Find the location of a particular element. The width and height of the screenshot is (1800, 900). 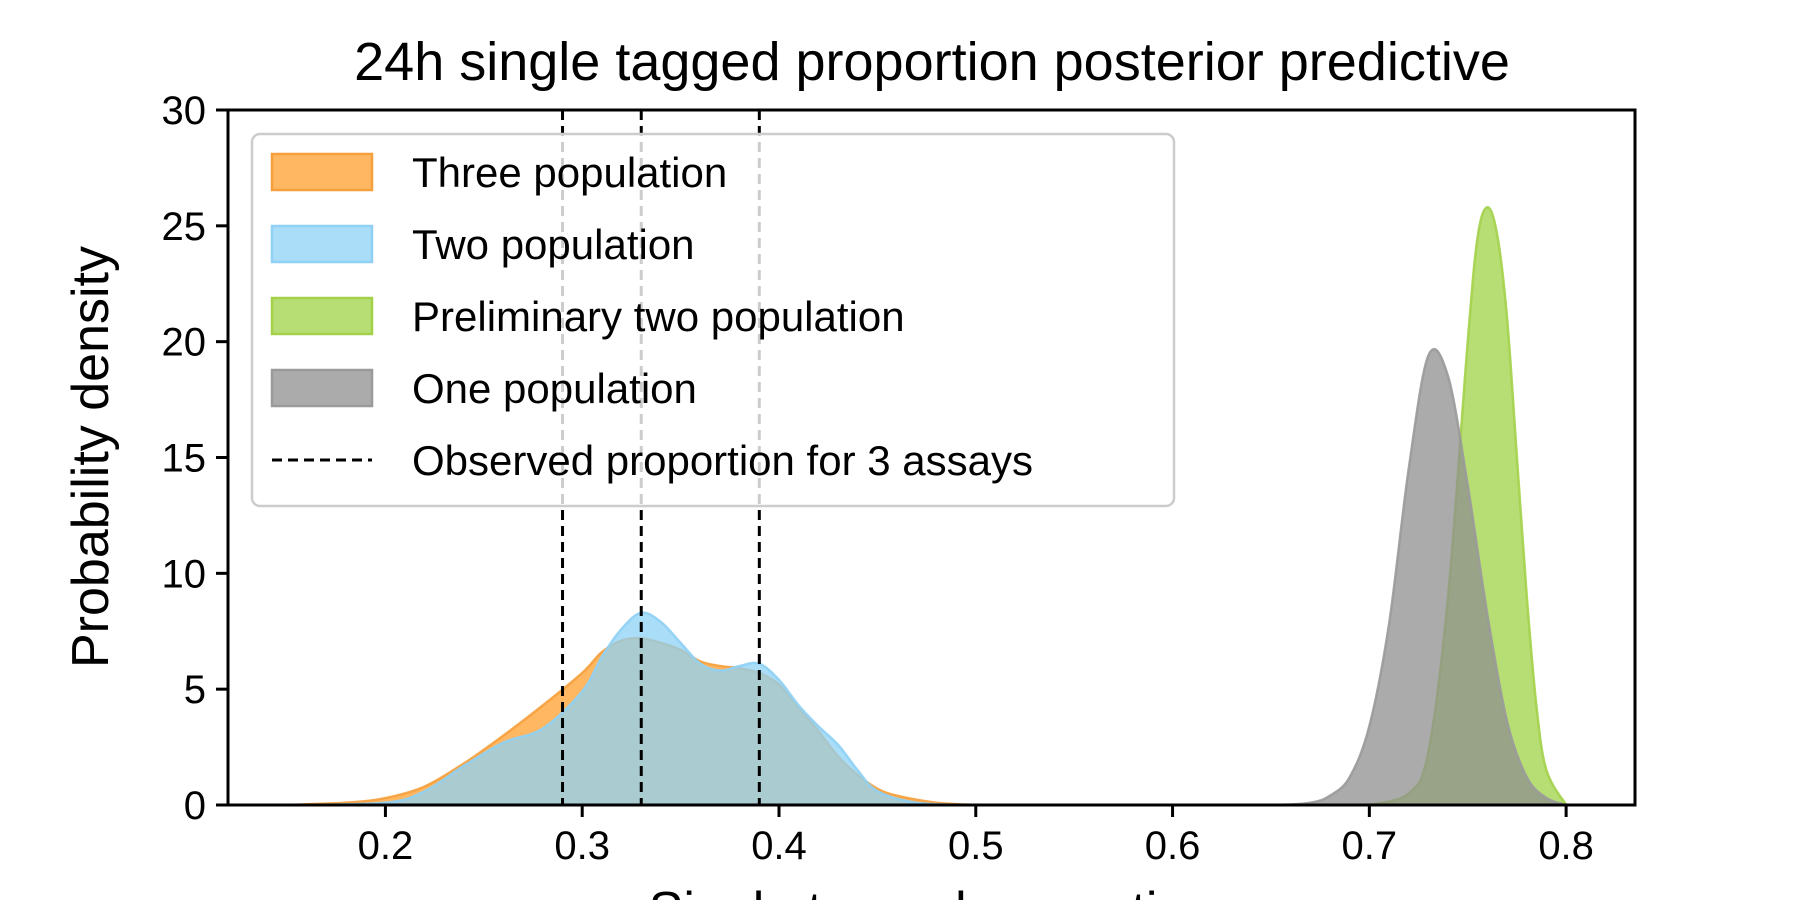

y-tick-label: 0 is located at coordinates (195, 806).